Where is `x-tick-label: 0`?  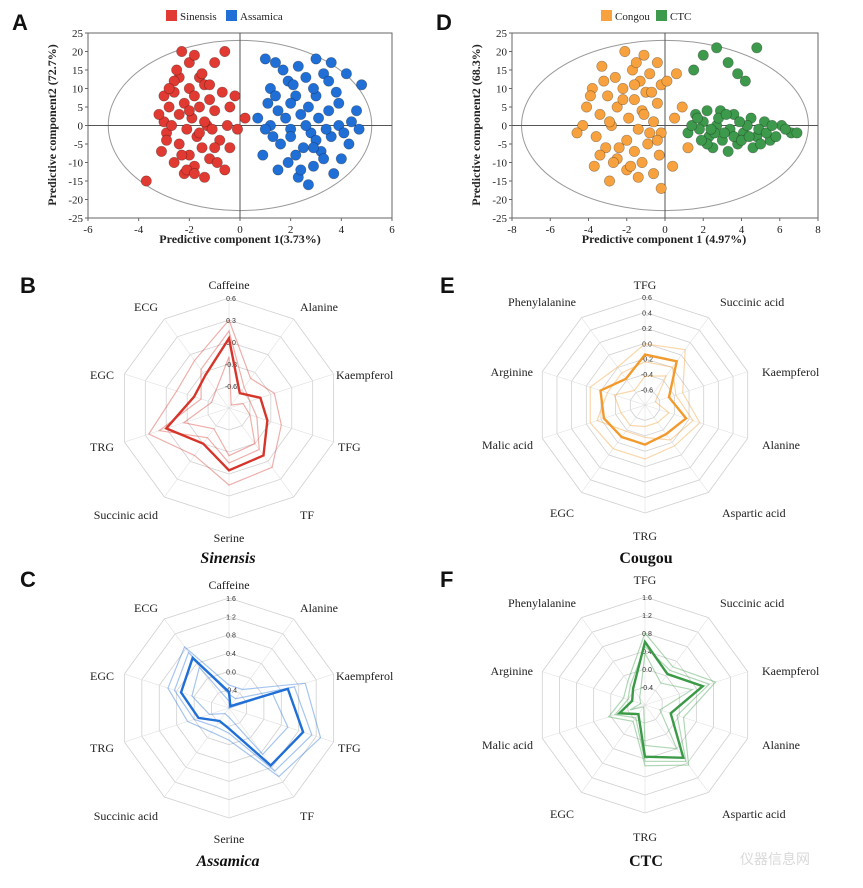
x-tick-label: 0 is located at coordinates (240, 230).